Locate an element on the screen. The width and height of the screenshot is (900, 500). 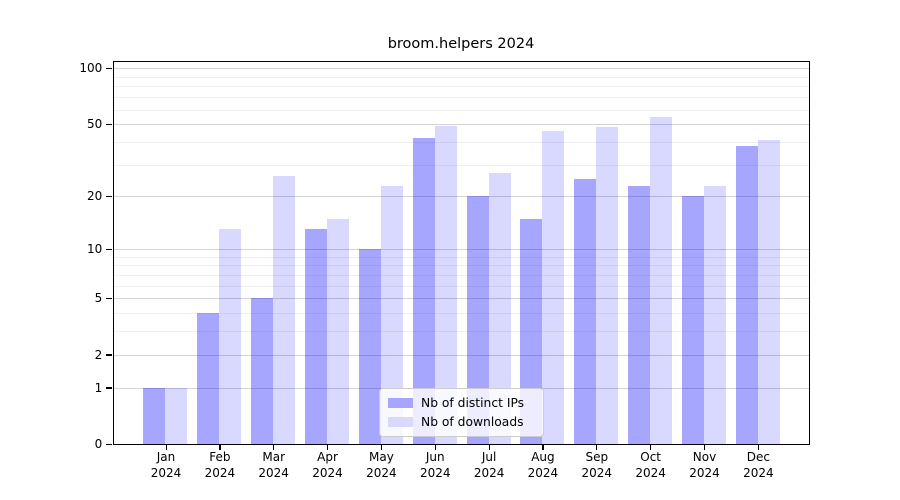
x-tick-label: Feb 2024 is located at coordinates (220, 465).